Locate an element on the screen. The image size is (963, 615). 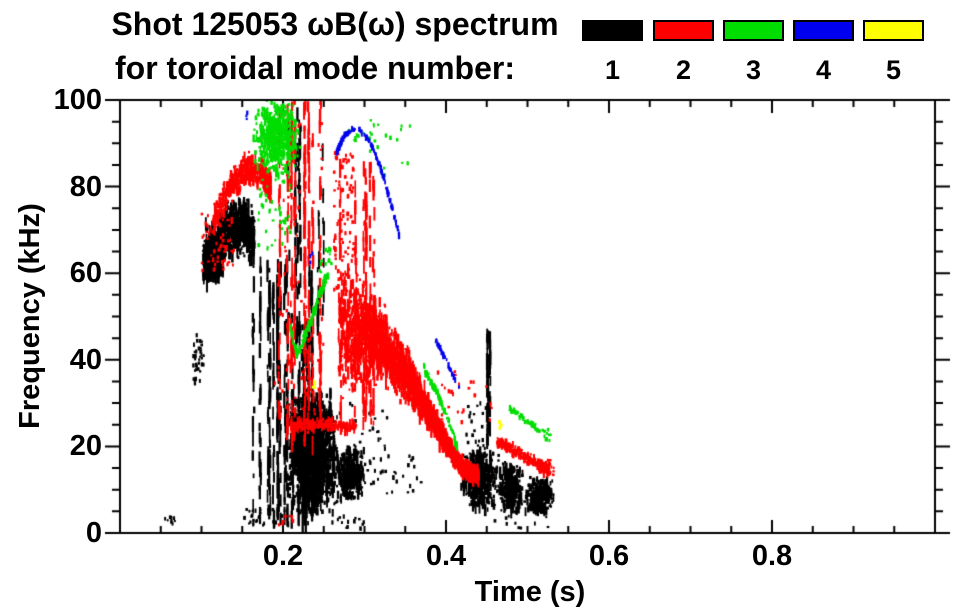
chart-title-line1: Shot 125053 ωB(ω) spectrum is located at coordinates (335, 24).